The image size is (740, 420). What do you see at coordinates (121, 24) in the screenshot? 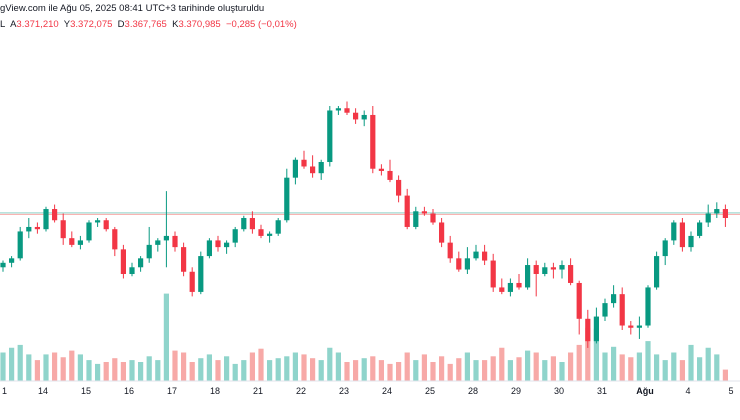
I see `low-label: D` at bounding box center [121, 24].